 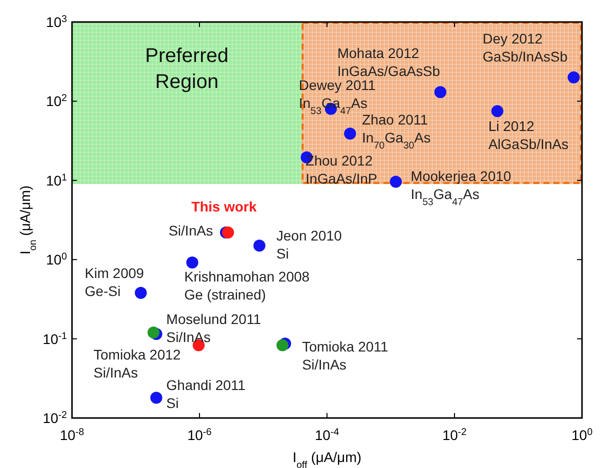 I want to click on y-tick-label: 10$^{2}$, so click(x=56, y=101).